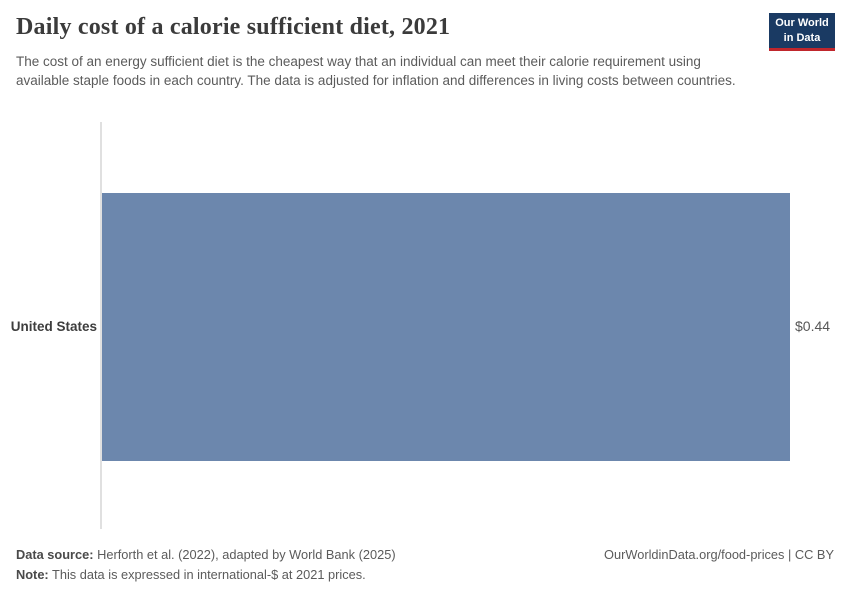 The height and width of the screenshot is (600, 850). I want to click on category-label-united-states: United States, so click(53, 326).